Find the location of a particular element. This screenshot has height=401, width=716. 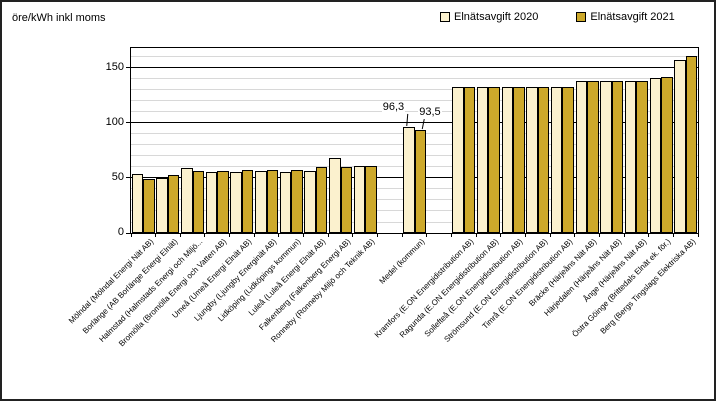

legend-item-2020: Elnätsavgift 2020 is located at coordinates (489, 17).